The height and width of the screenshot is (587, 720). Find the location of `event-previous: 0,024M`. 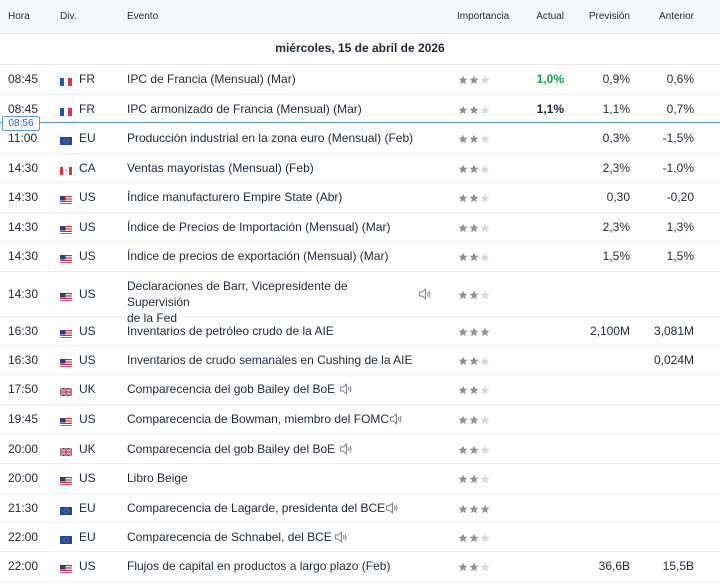

event-previous: 0,024M is located at coordinates (673, 360).